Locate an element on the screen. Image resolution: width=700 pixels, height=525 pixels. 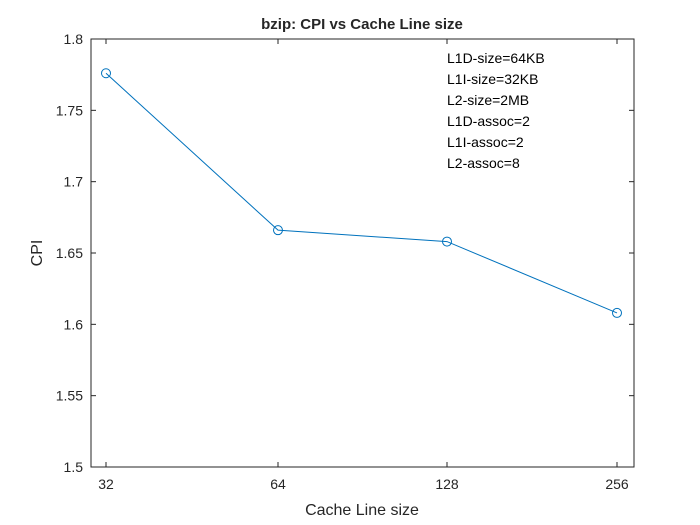
y-tick-label: 1.5 is located at coordinates (74, 467).